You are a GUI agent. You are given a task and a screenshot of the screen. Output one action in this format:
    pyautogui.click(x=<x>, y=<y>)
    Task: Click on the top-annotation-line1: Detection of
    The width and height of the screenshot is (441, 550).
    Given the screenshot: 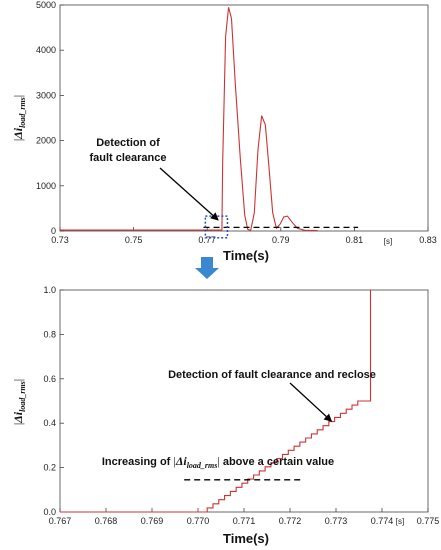 What is the action you would take?
    pyautogui.click(x=128, y=143)
    